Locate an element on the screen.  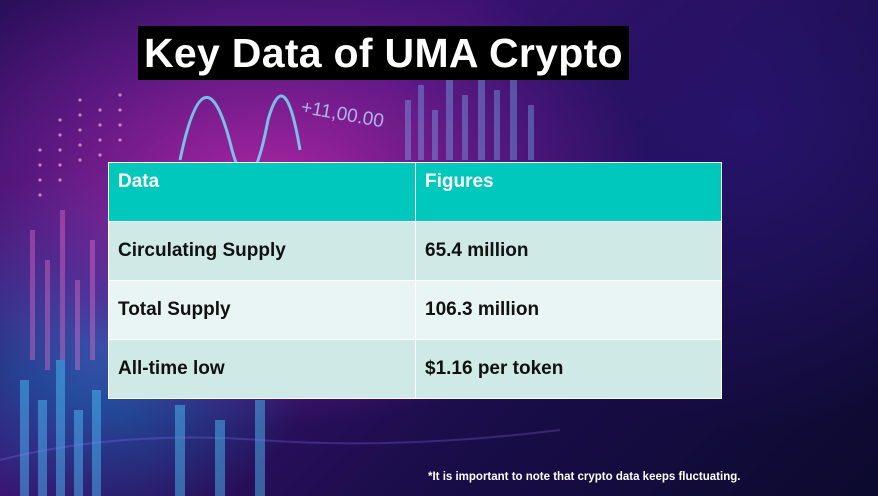
row-value: $1.16 per token is located at coordinates (568, 369).